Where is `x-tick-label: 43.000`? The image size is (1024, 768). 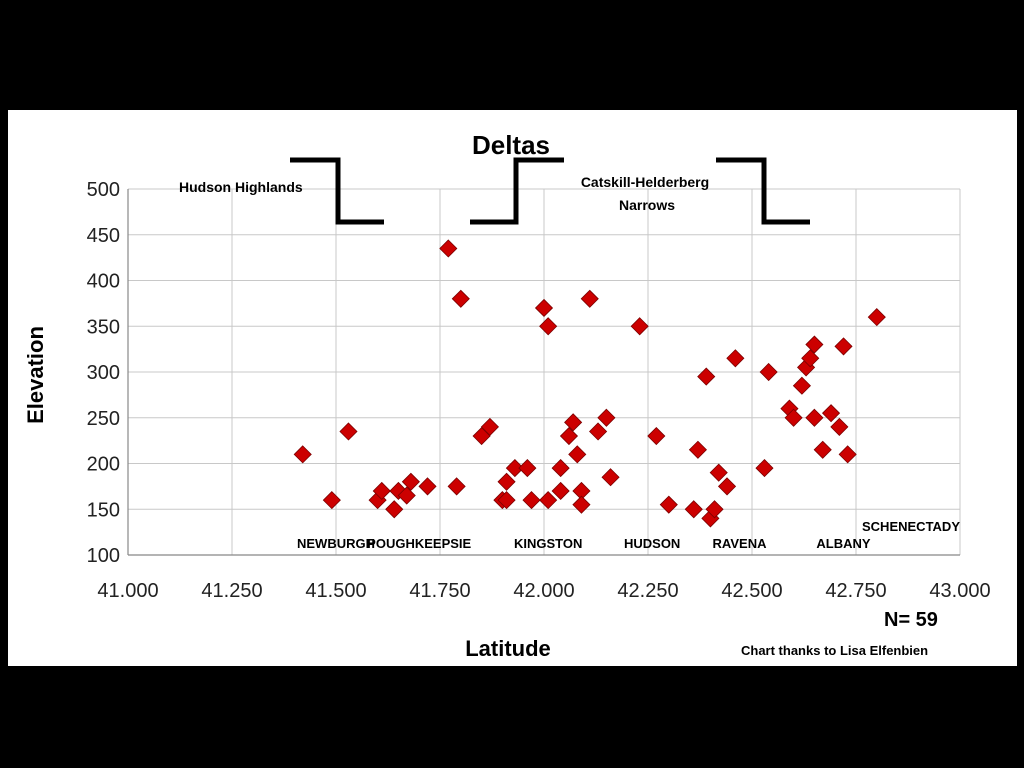
x-tick-label: 43.000 is located at coordinates (959, 591).